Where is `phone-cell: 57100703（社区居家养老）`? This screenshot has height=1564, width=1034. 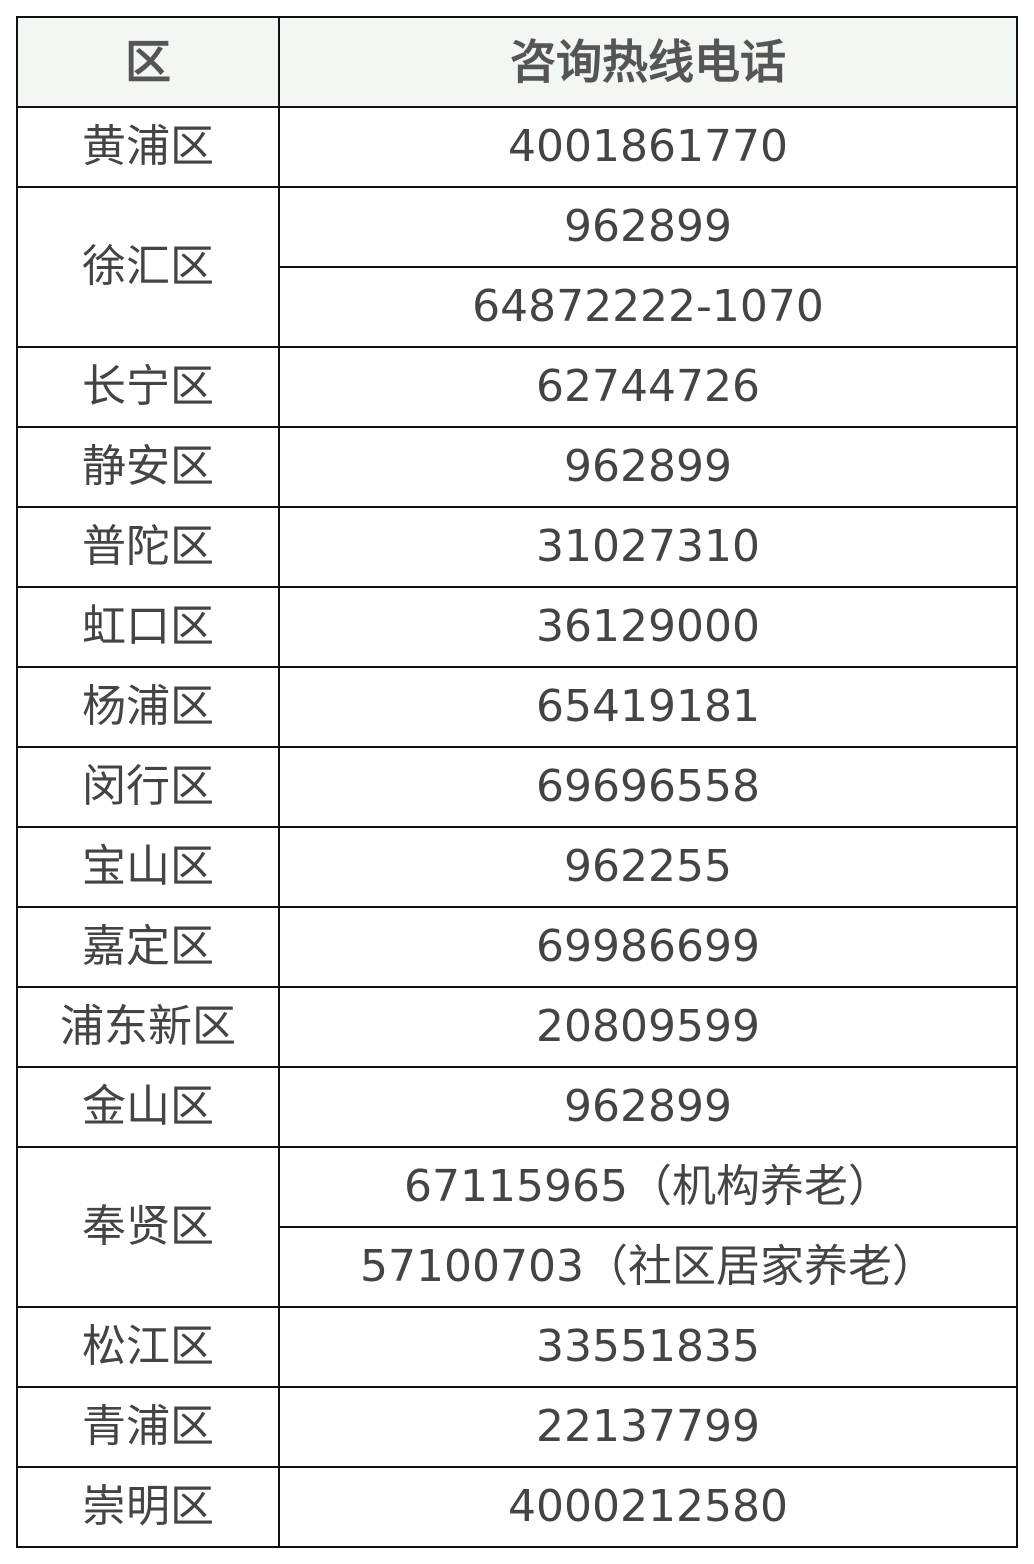 phone-cell: 57100703（社区居家养老） is located at coordinates (648, 1267).